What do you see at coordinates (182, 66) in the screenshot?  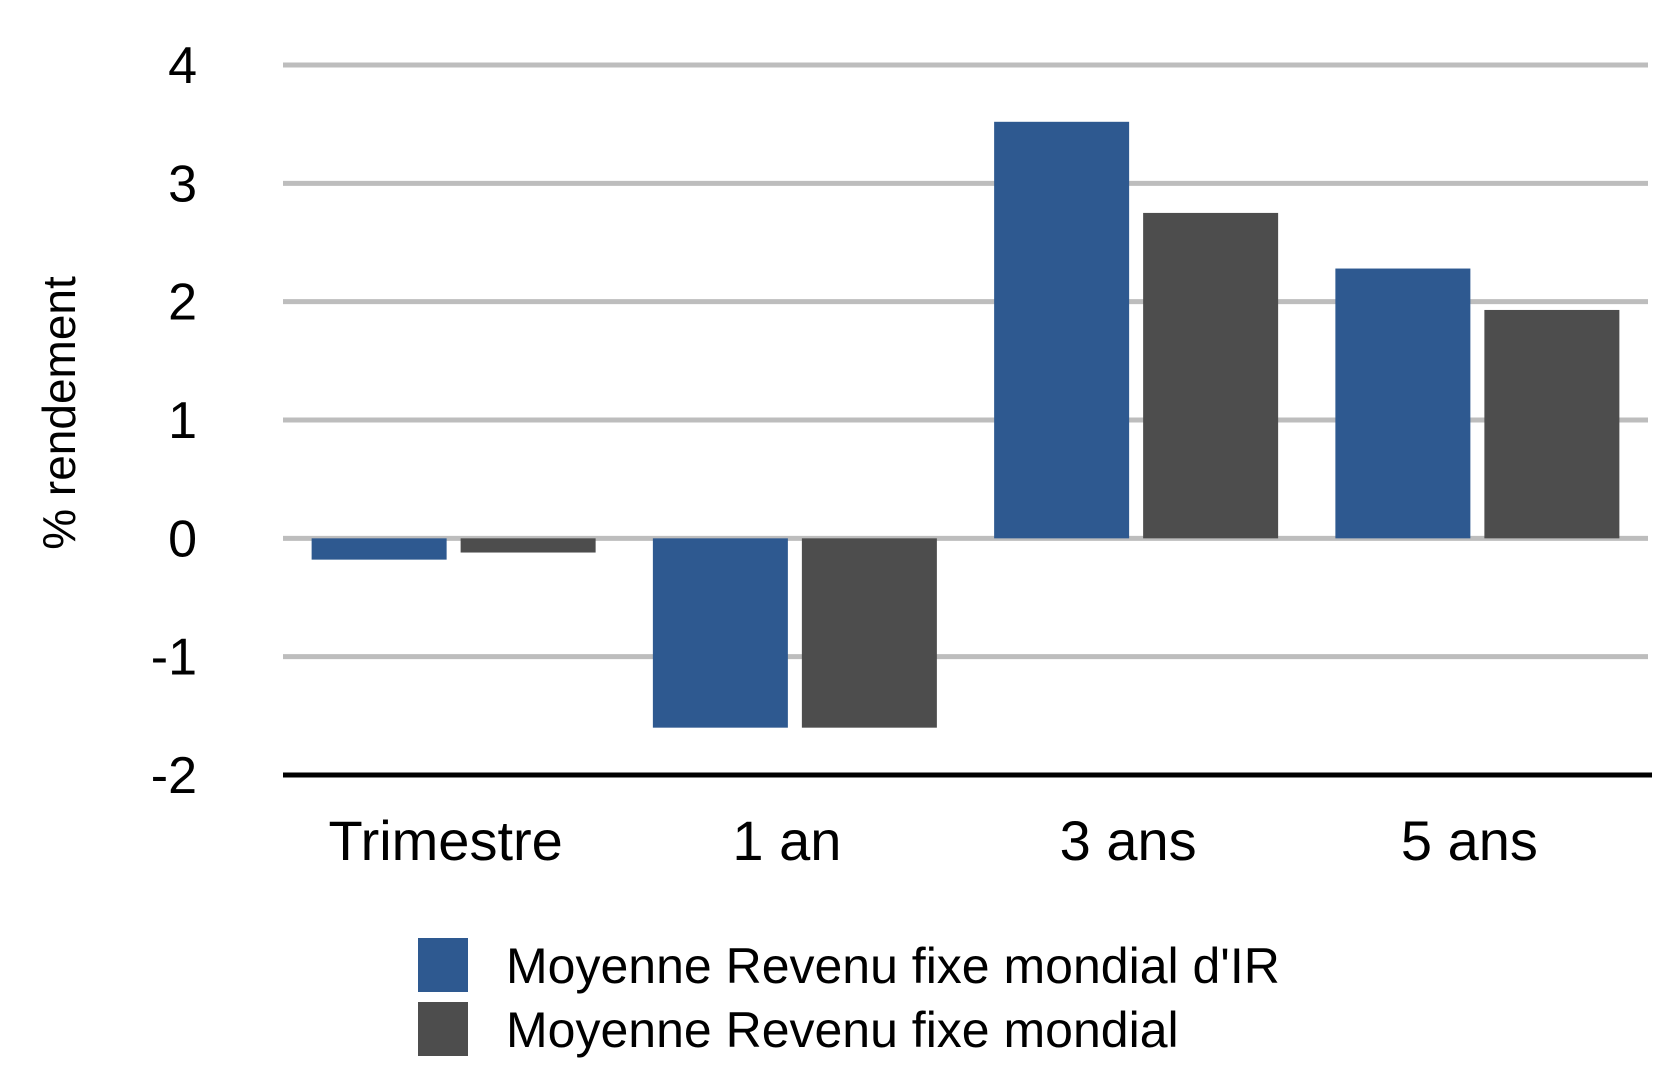 I see `y-tick-label: 4` at bounding box center [182, 66].